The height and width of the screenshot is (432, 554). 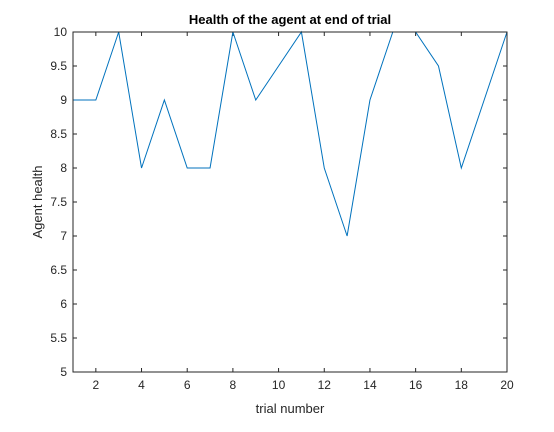 What do you see at coordinates (416, 385) in the screenshot?
I see `x-tick-label: 16` at bounding box center [416, 385].